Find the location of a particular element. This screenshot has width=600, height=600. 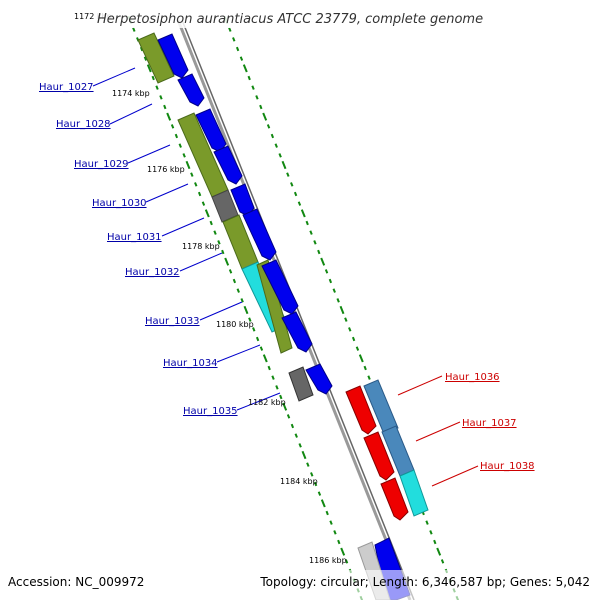

tick-label-1172: 1172 kbp is located at coordinates (93, 16).